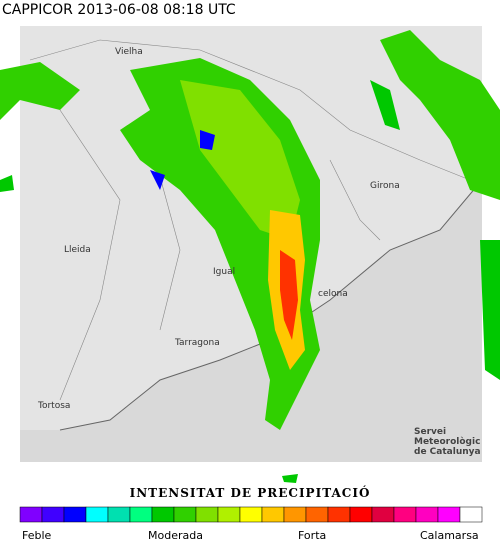  Describe the element at coordinates (430, 432) in the screenshot. I see `credit-line: Servei` at that location.